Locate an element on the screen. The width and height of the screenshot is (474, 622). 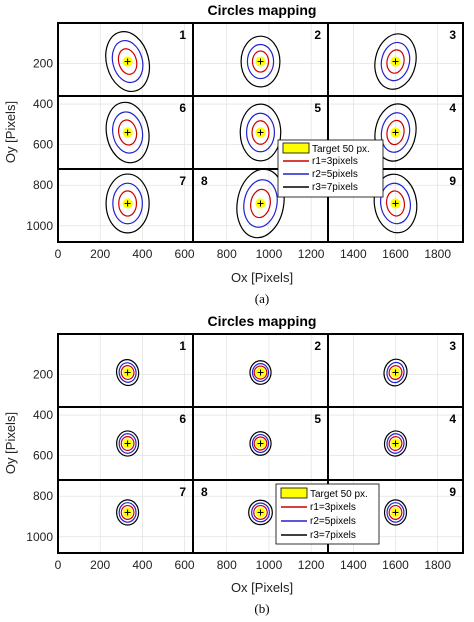
cell-number-label: 1 is located at coordinates (182, 346).